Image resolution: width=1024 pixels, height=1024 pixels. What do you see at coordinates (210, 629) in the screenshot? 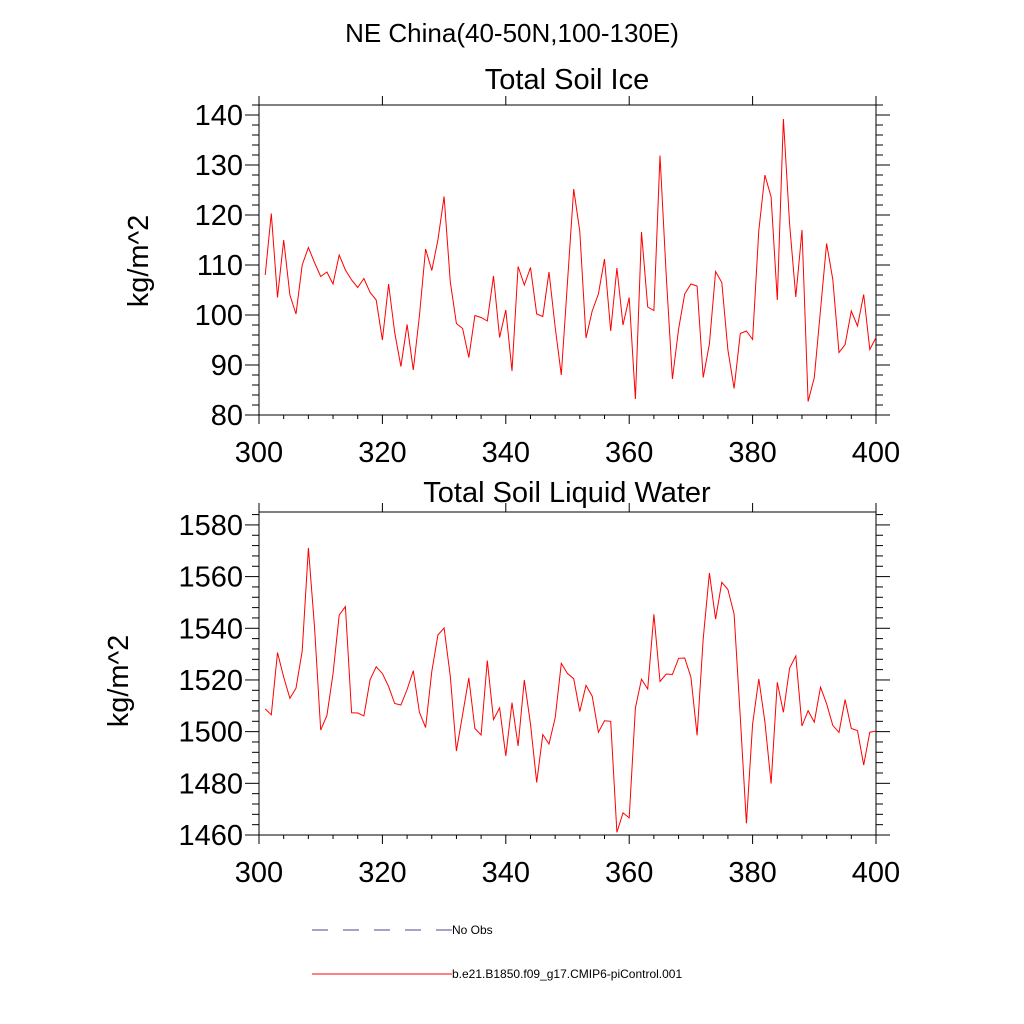
I see `soil-liquid-water-ytick-label: 1540` at bounding box center [210, 629].